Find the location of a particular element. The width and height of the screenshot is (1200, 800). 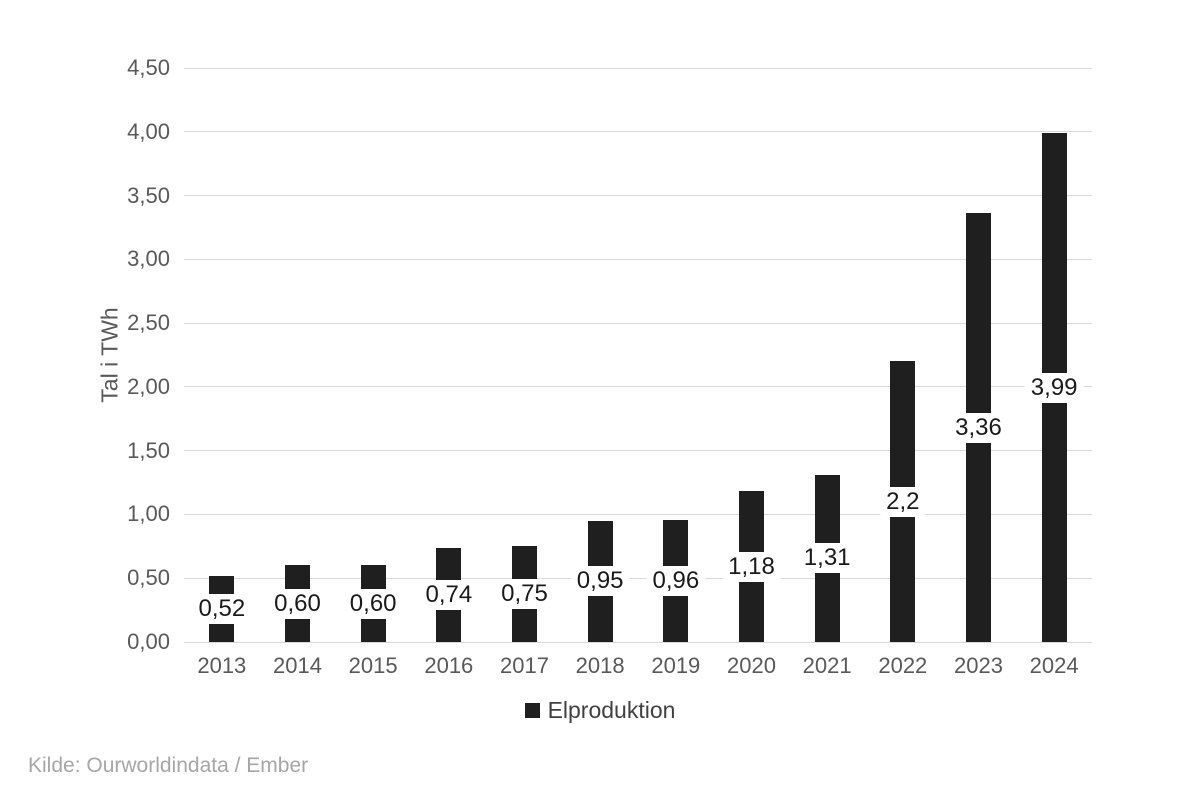

legend-label: Elproduktion is located at coordinates (611, 710).